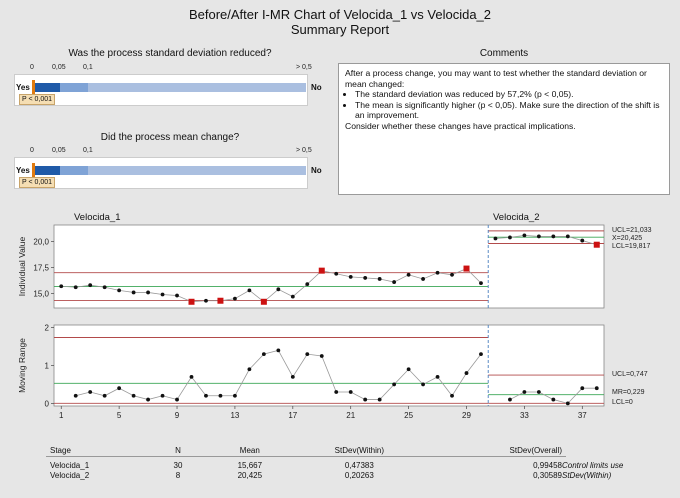 The image size is (680, 498). Describe the element at coordinates (74, 170) in the screenshot. I see `mean-bar-mid-segment` at that location.